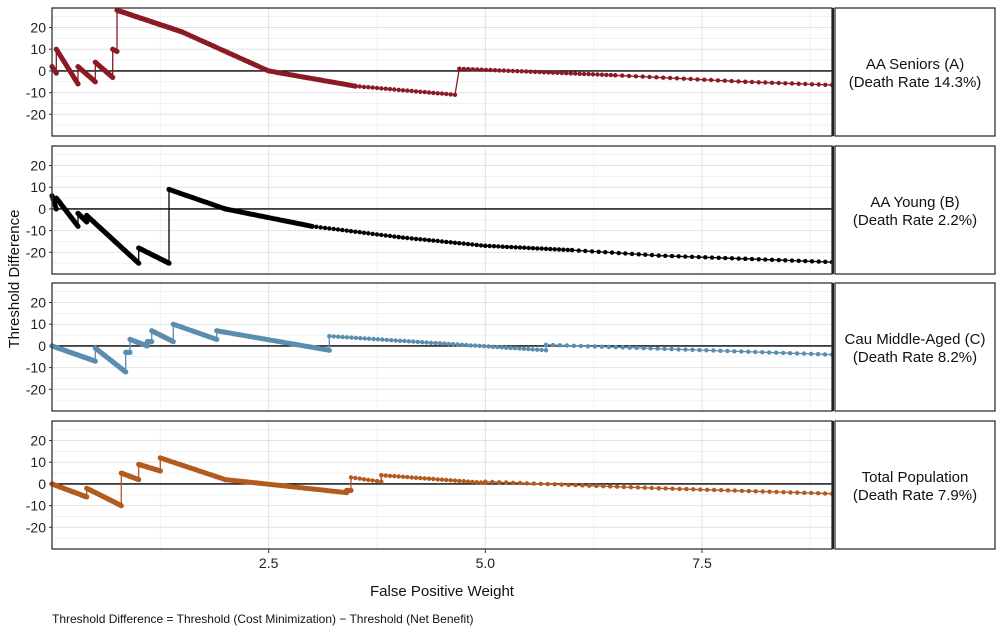 The height and width of the screenshot is (634, 1003). I want to click on x-axis-title: False Positive Weight, so click(442, 591).